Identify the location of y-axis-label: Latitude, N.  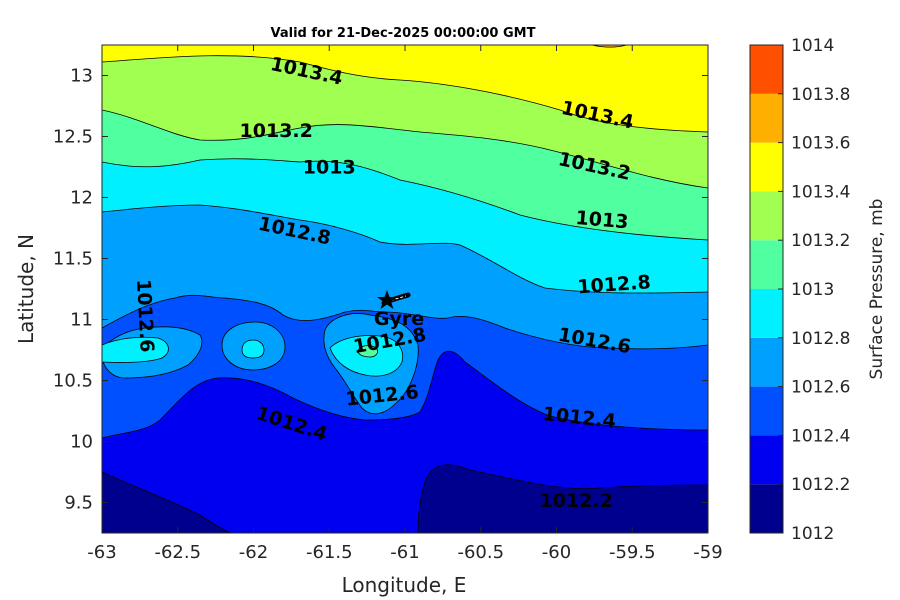
(26, 289).